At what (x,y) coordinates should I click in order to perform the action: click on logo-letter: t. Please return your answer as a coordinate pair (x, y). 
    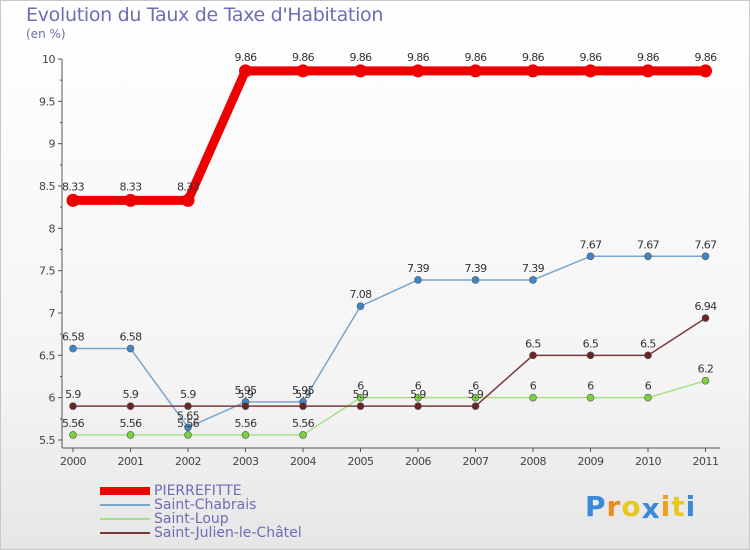
    Looking at the image, I should click on (678, 506).